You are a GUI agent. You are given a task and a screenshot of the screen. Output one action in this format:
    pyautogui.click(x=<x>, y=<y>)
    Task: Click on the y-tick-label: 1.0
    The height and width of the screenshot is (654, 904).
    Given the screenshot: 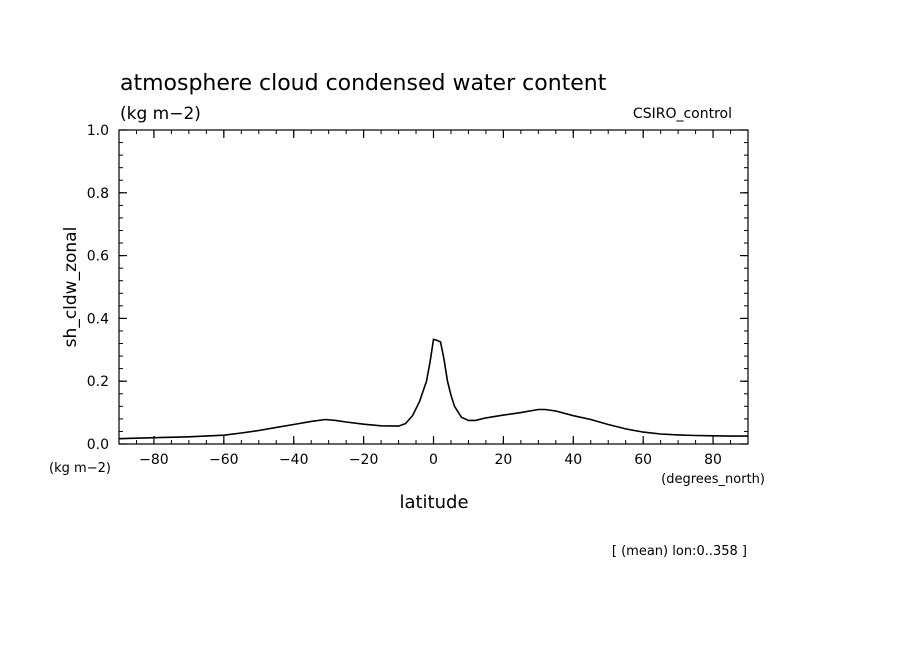 What is the action you would take?
    pyautogui.click(x=98, y=131)
    